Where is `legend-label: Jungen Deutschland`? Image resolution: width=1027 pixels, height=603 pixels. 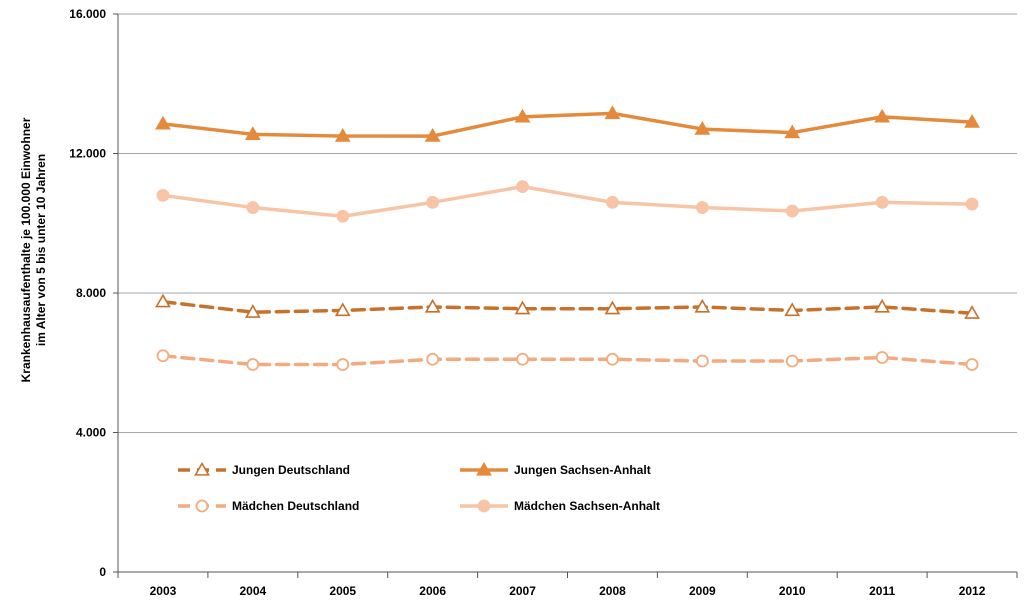
legend-label: Jungen Deutschland is located at coordinates (291, 470).